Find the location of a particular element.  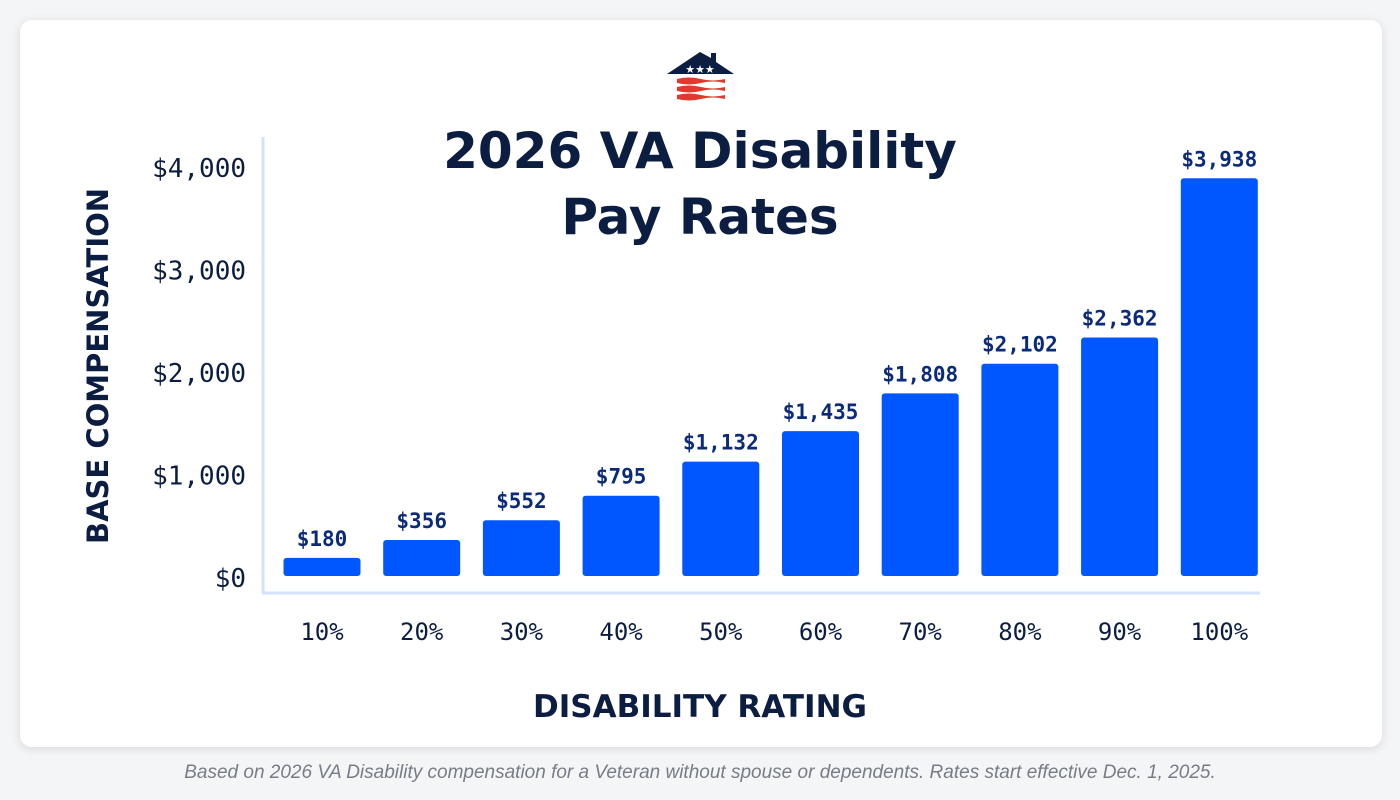

data-label: $1,132 is located at coordinates (721, 443).